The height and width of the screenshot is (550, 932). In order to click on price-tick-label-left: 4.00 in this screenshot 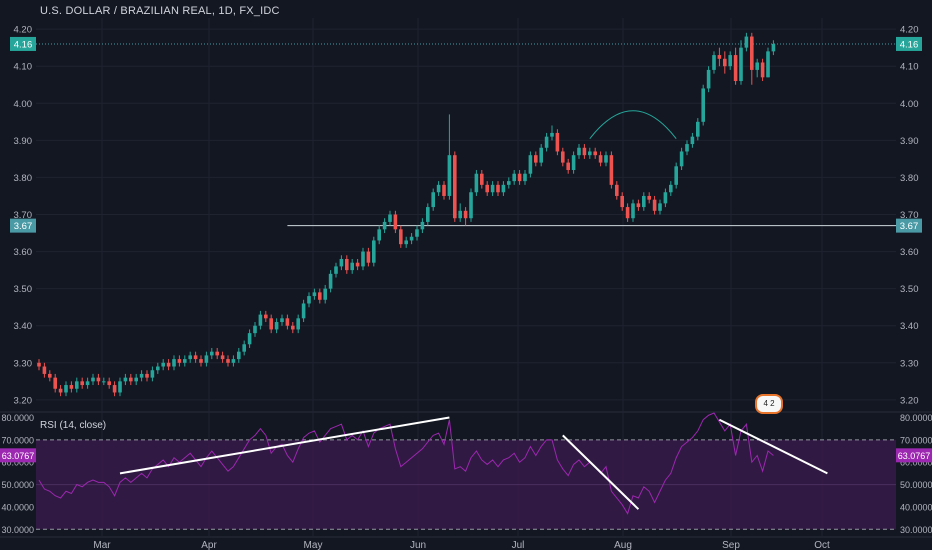, I will do `click(23, 104)`.